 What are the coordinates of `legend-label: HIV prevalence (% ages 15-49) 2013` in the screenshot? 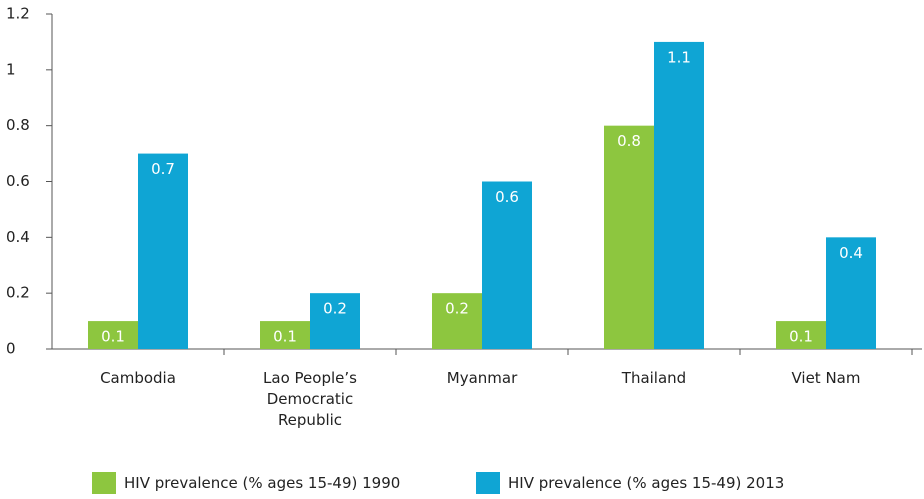 It's located at (646, 483).